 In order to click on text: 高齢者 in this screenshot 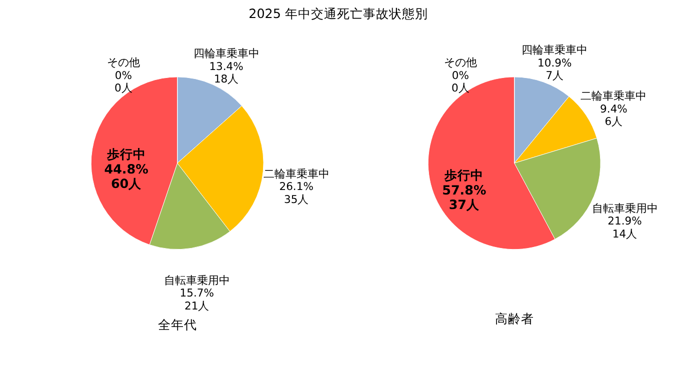, I will do `click(514, 318)`.